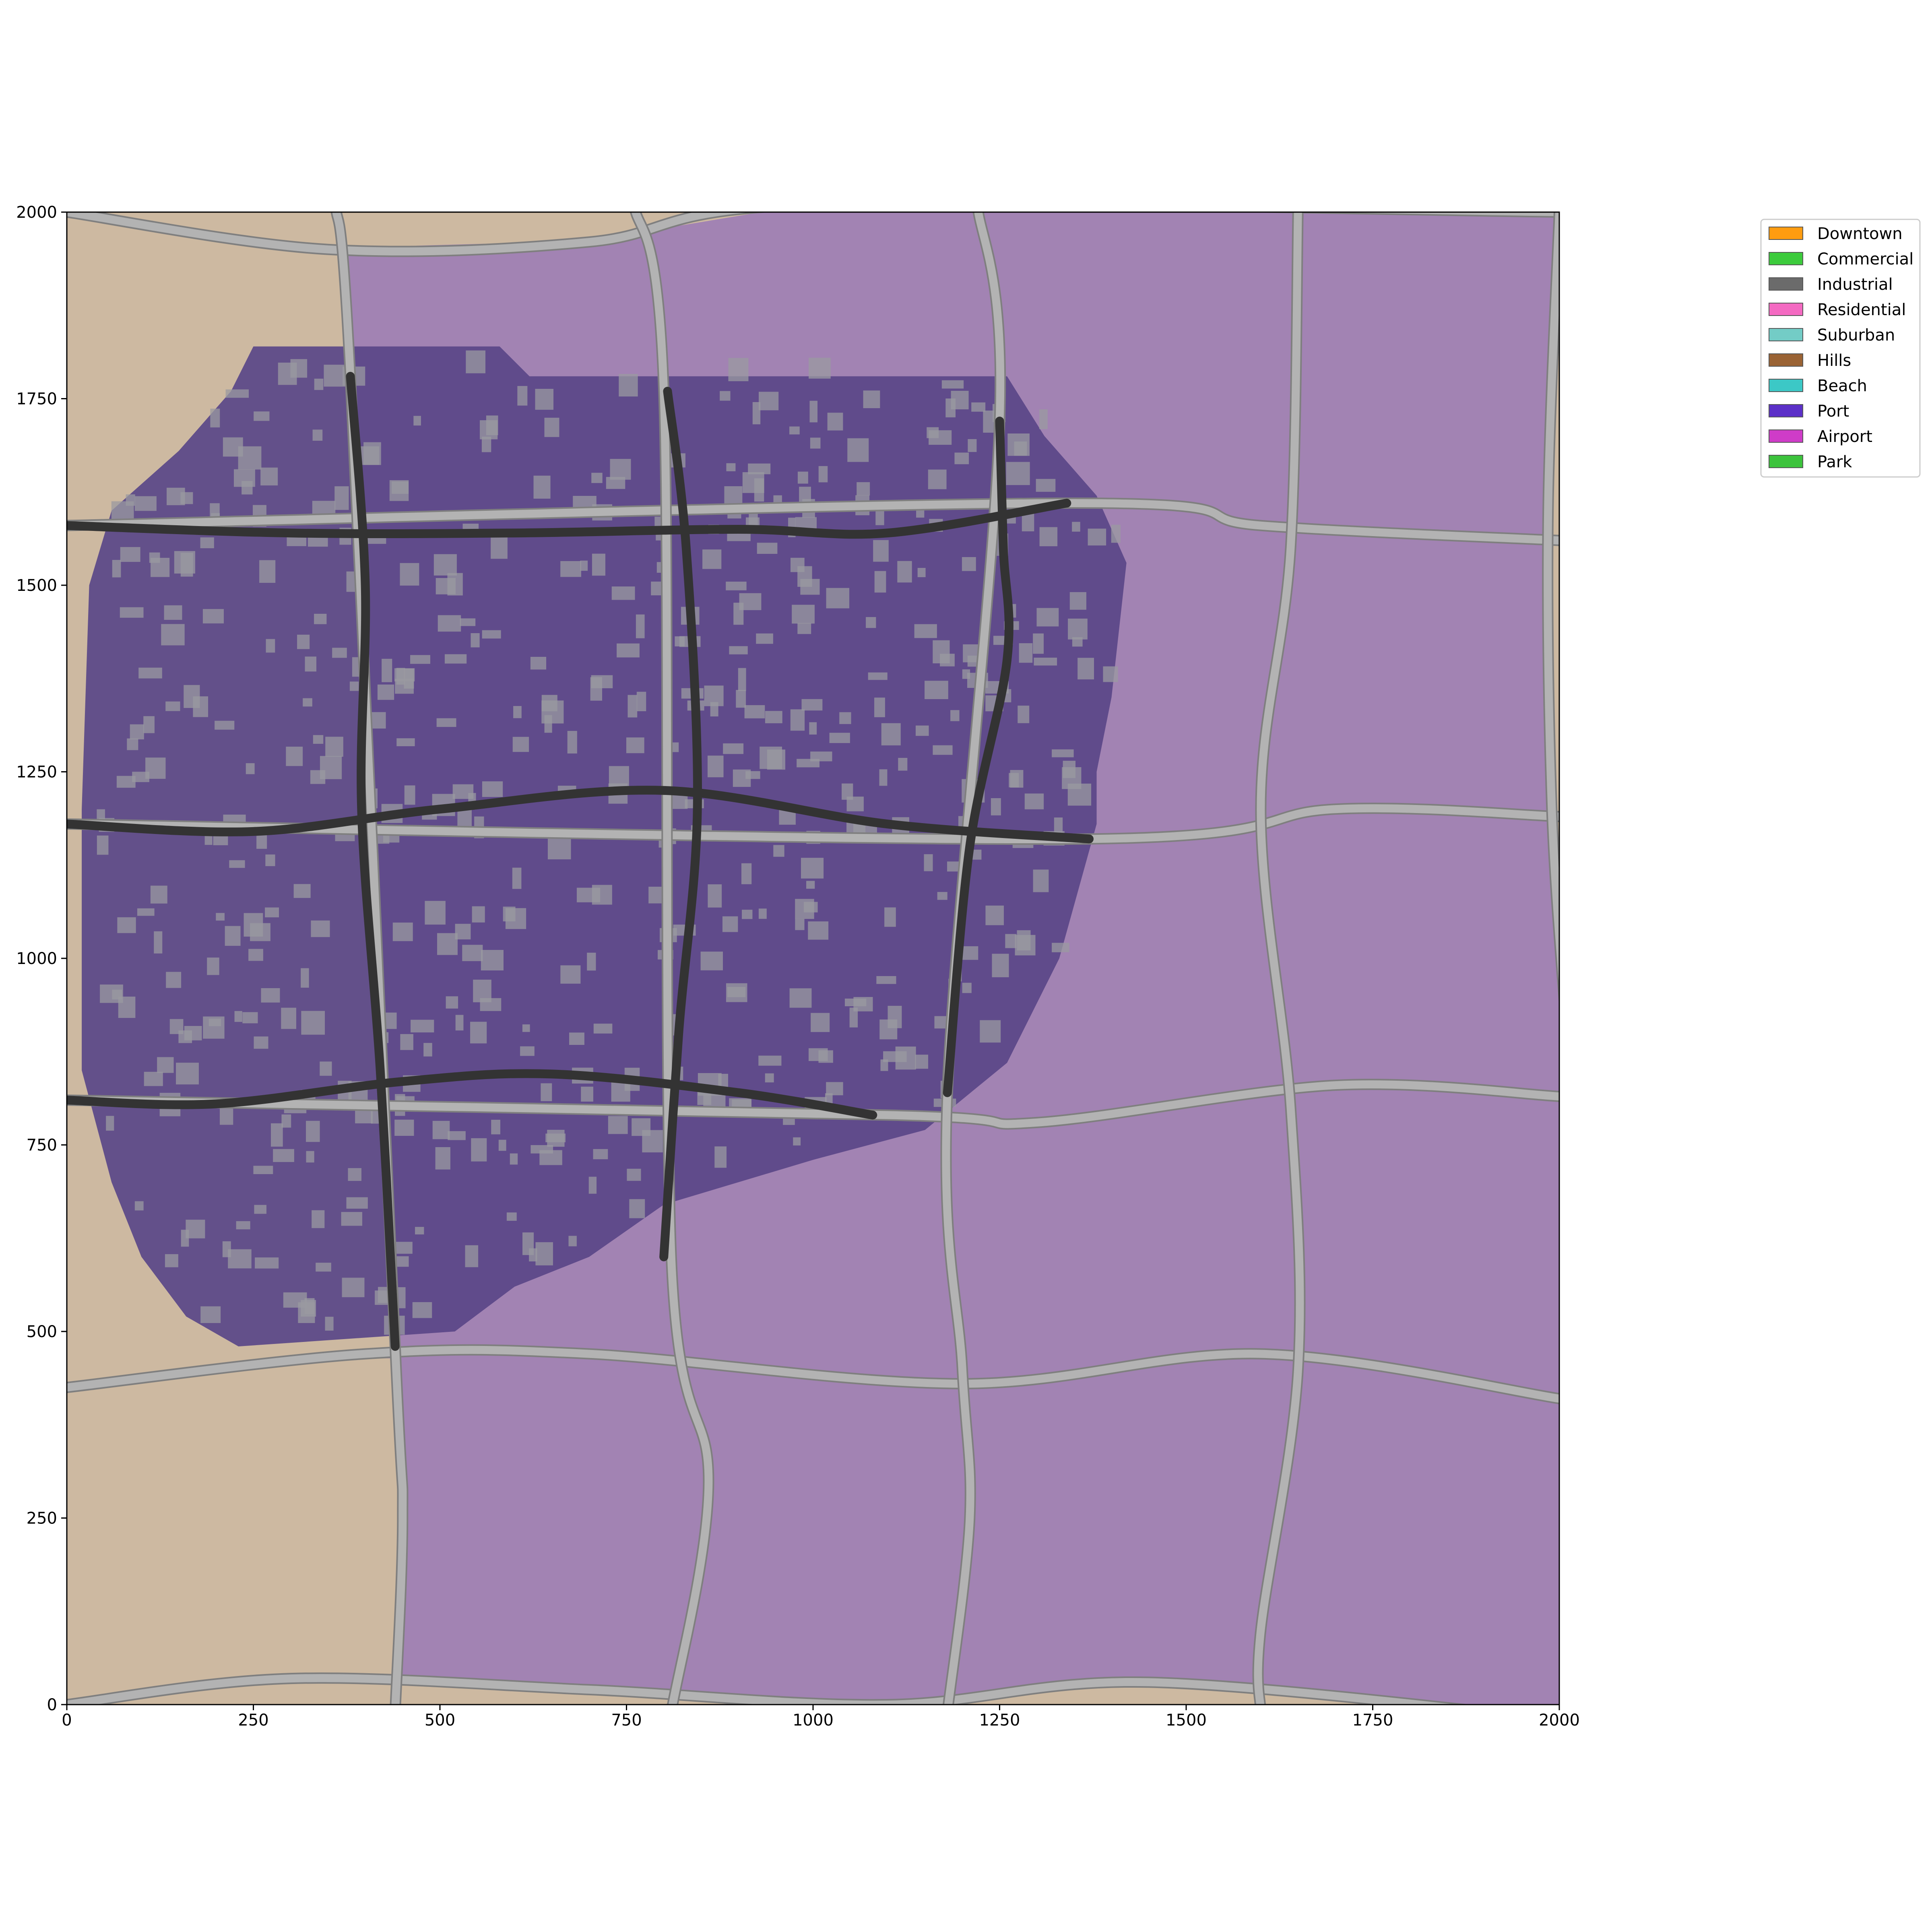 This screenshot has width=1932, height=1932. Describe the element at coordinates (36, 958) in the screenshot. I see `y-tick-label: 1000` at that location.